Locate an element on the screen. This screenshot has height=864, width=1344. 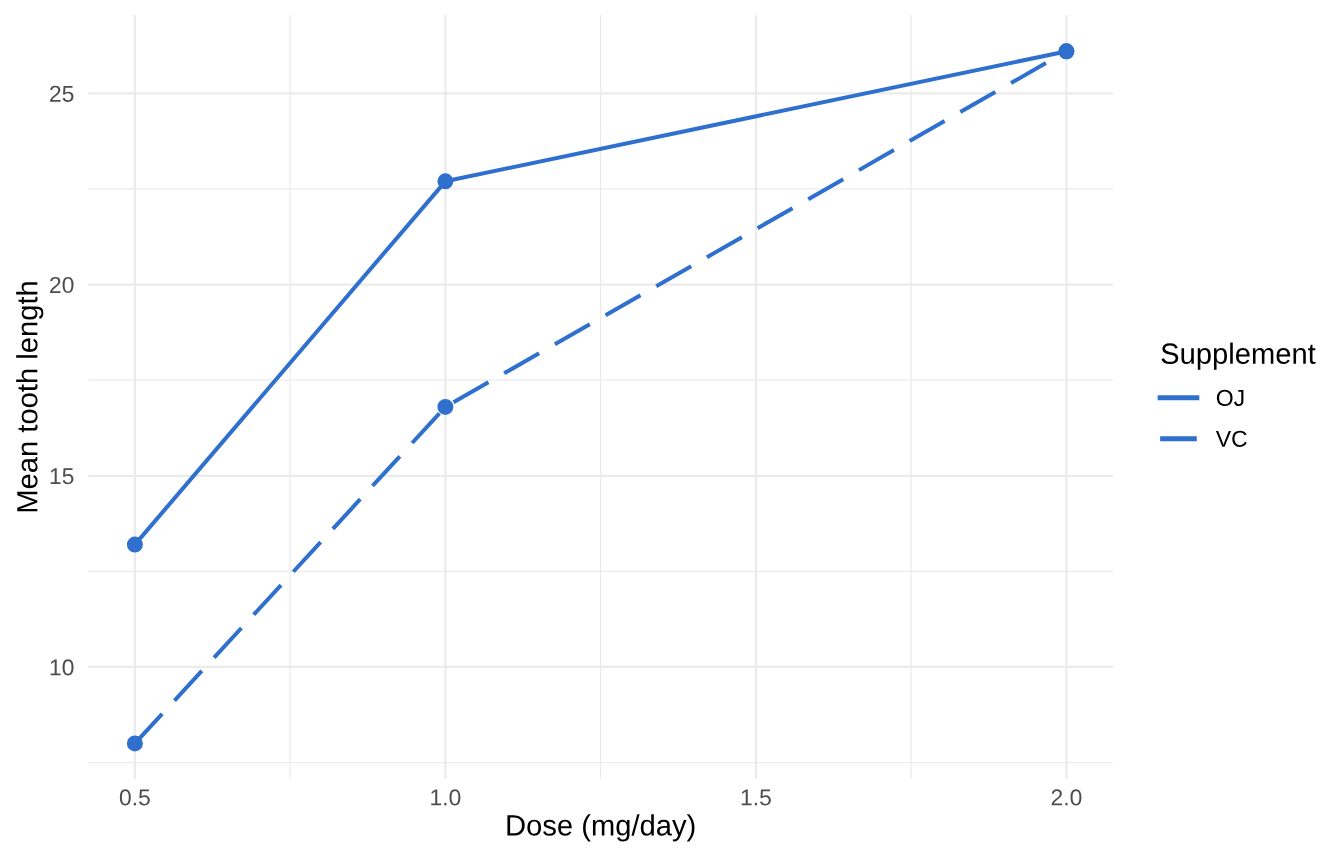
y-axis-title: Mean tooth length is located at coordinates (30, 397).